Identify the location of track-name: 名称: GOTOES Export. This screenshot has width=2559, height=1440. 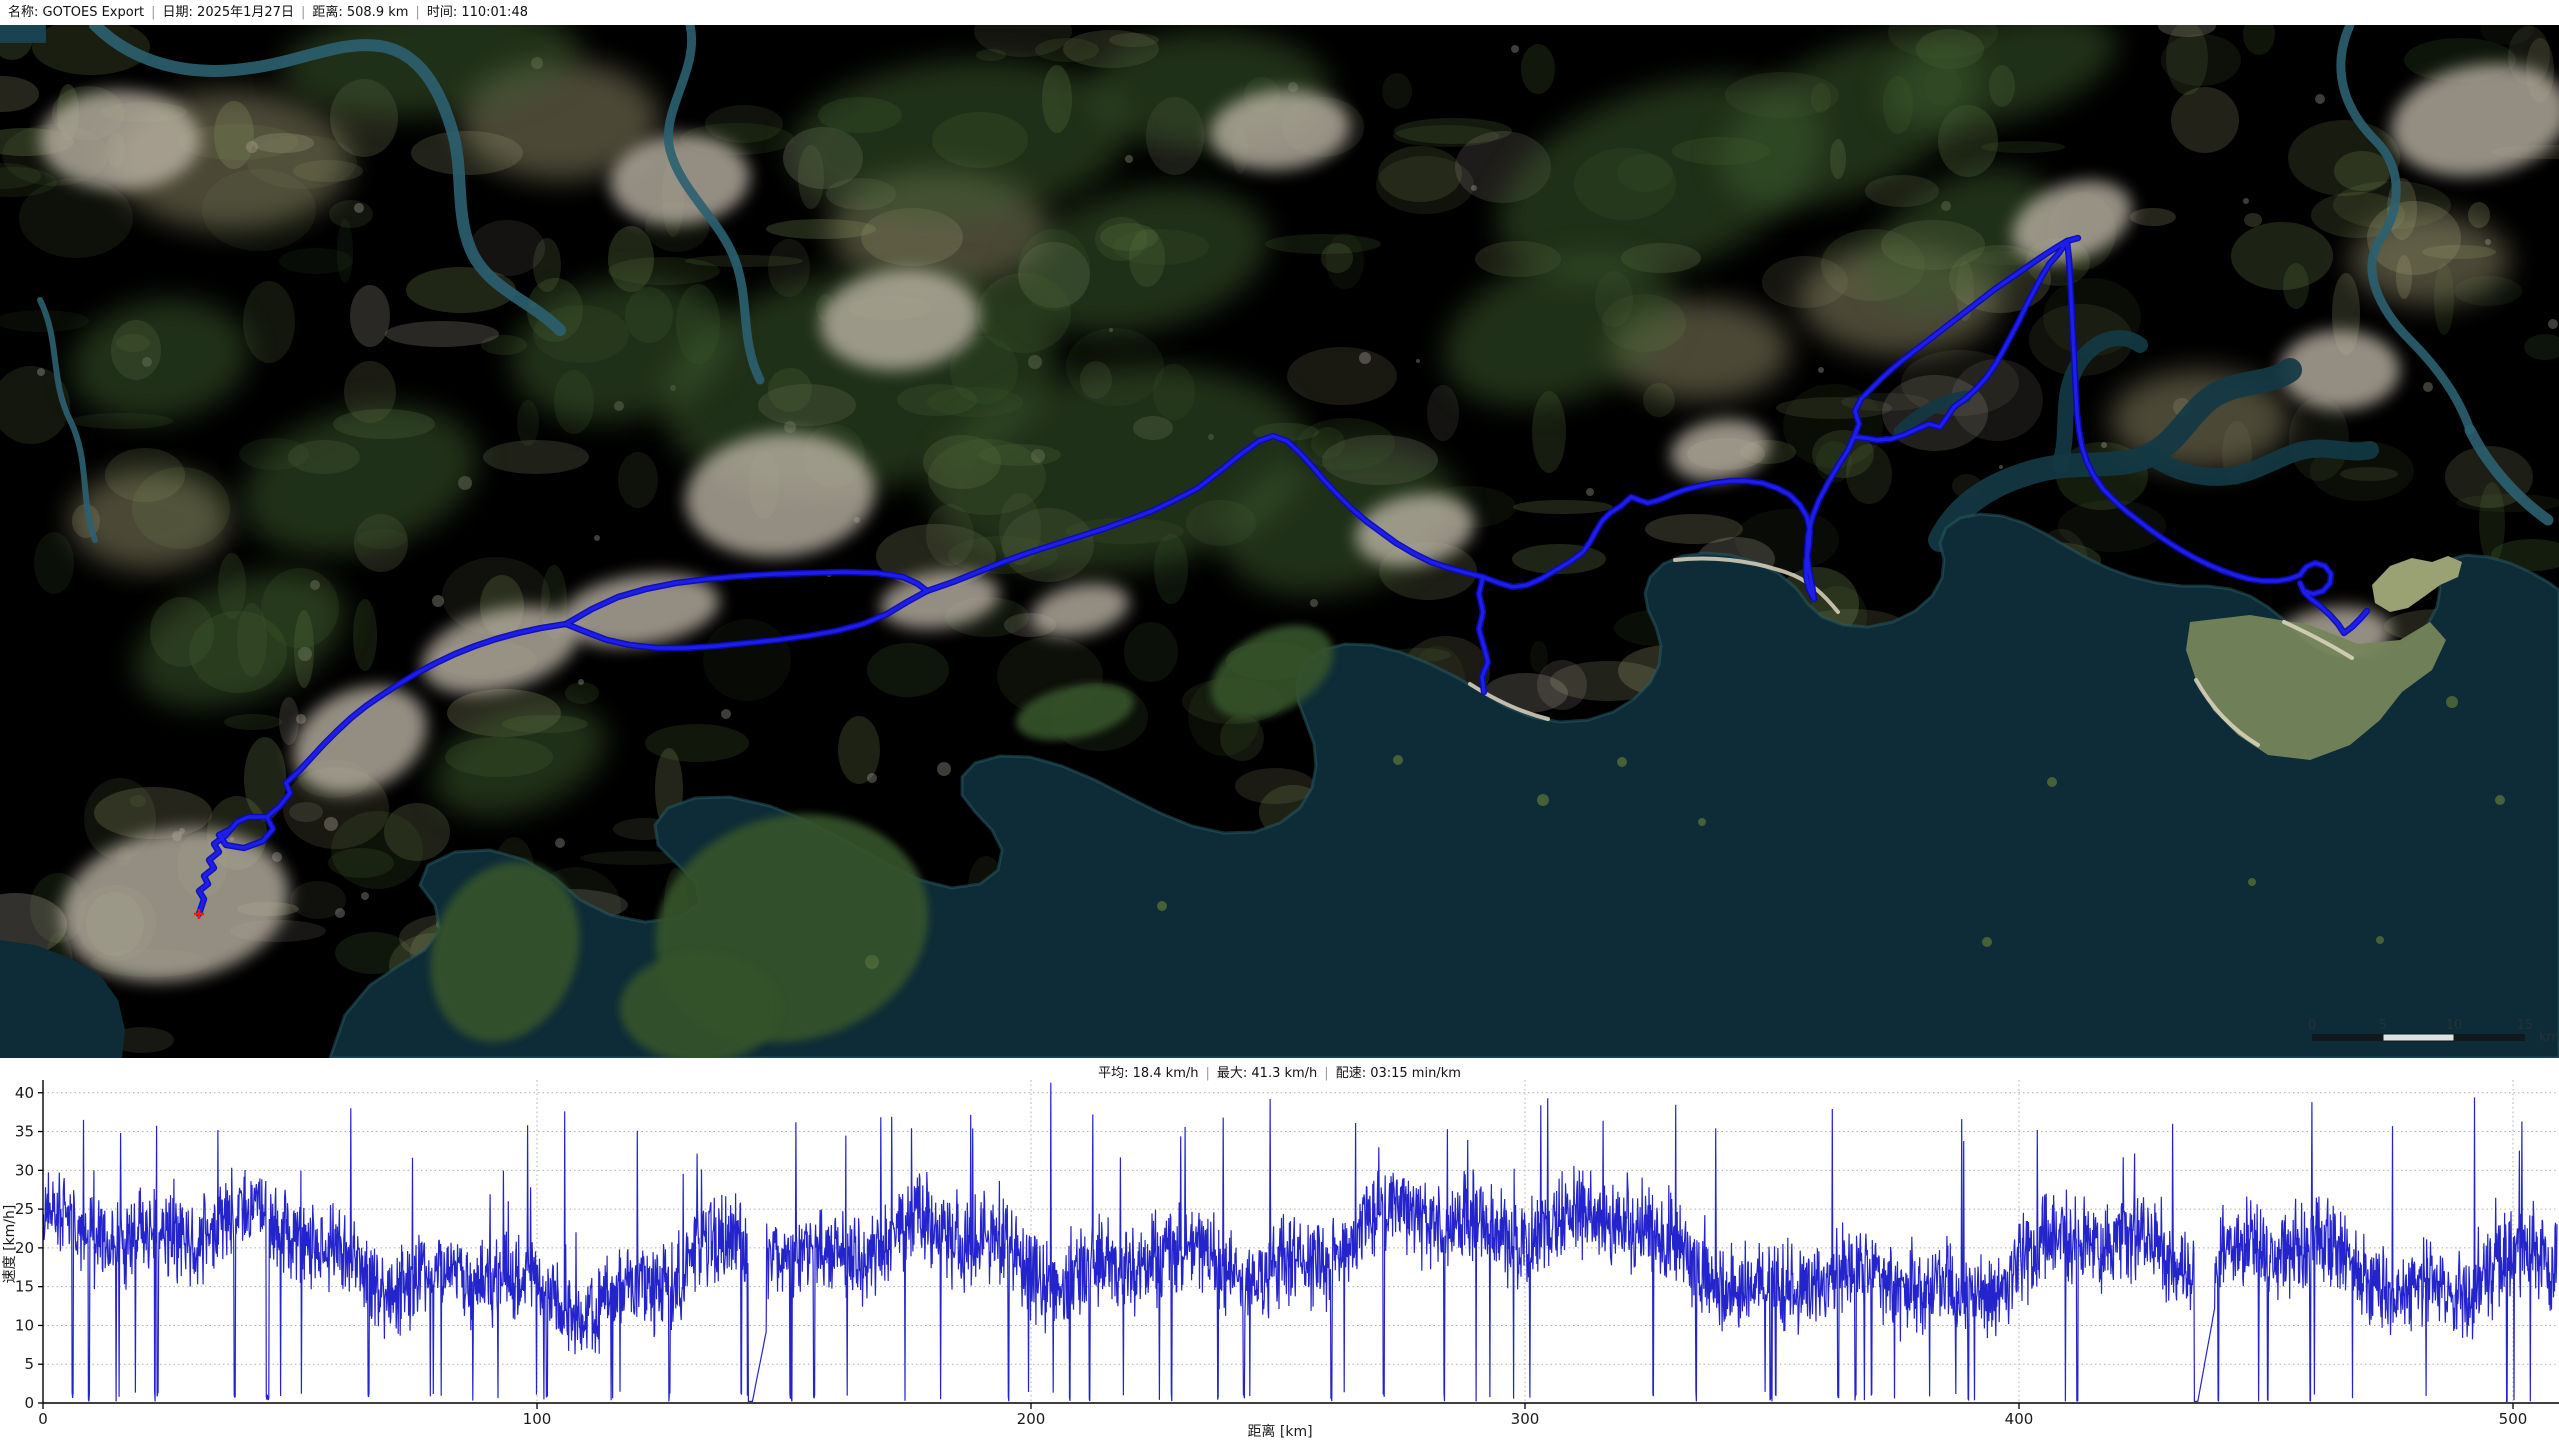
(76, 12).